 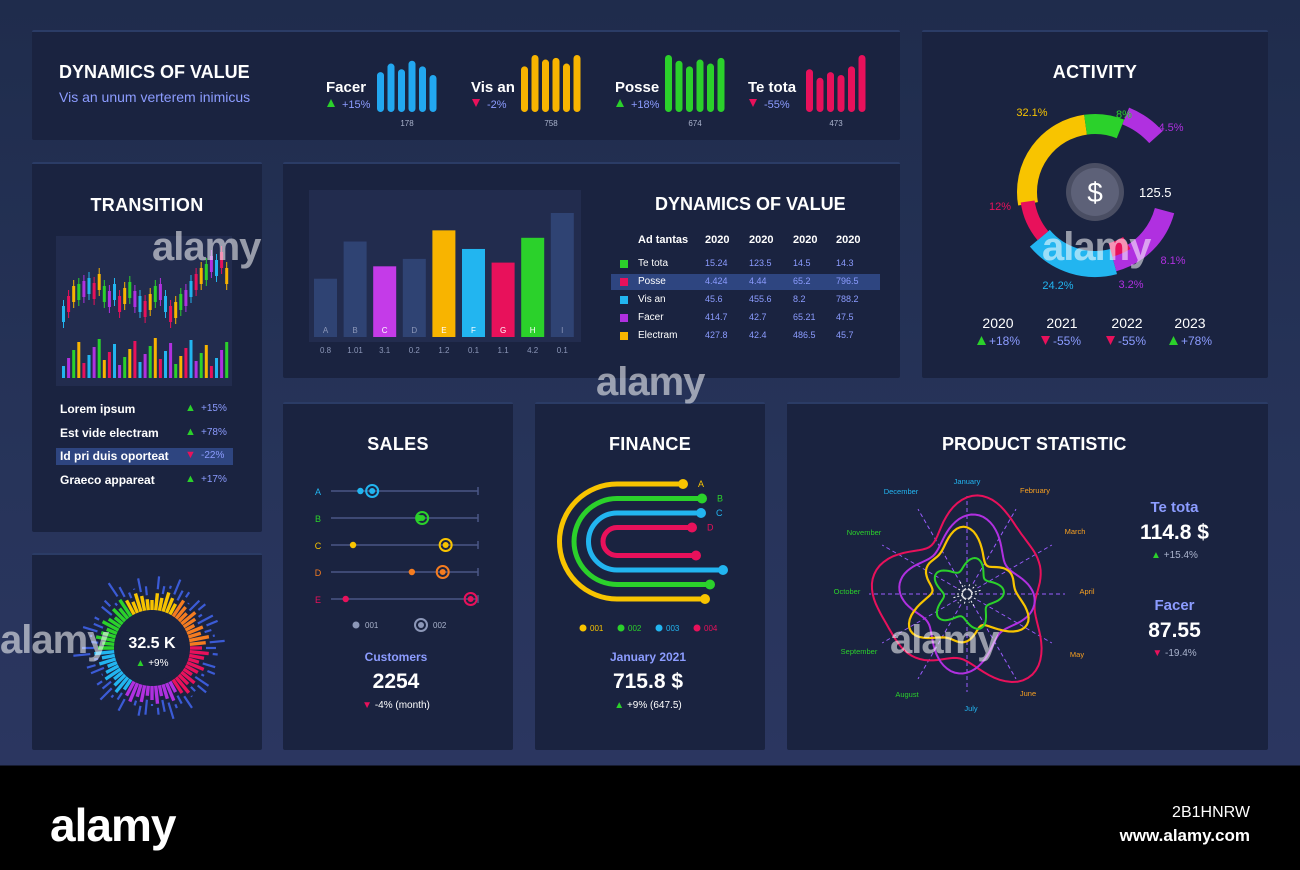 I want to click on finance-legend-dot, so click(x=697, y=628).